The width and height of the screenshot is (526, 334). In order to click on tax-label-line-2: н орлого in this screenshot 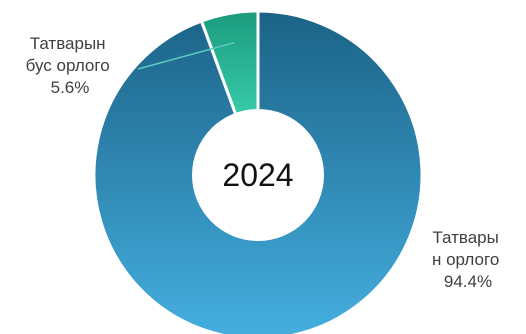, I will do `click(465, 259)`.